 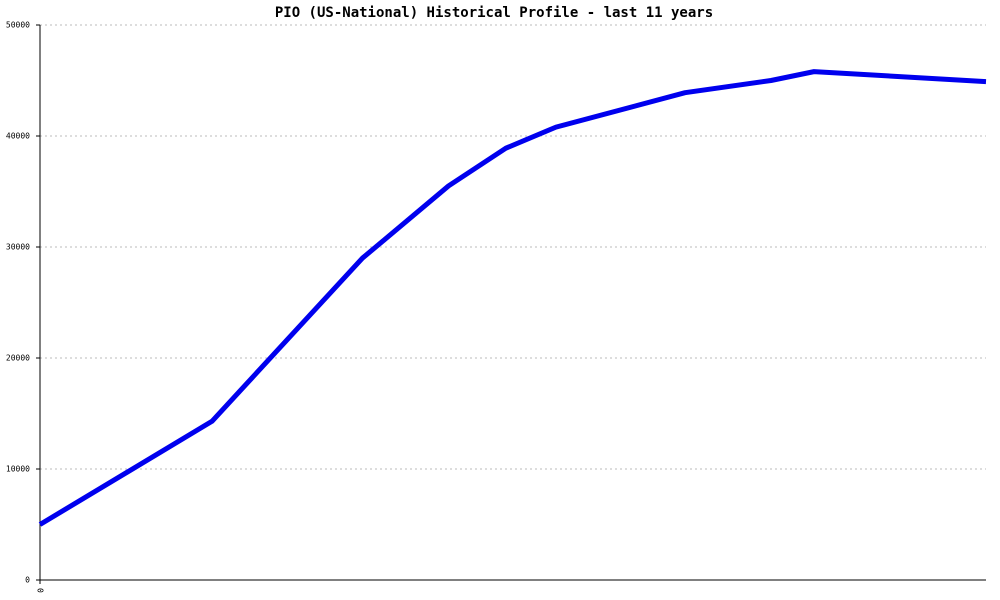 I want to click on y-tick-label: 10000, so click(x=18, y=469).